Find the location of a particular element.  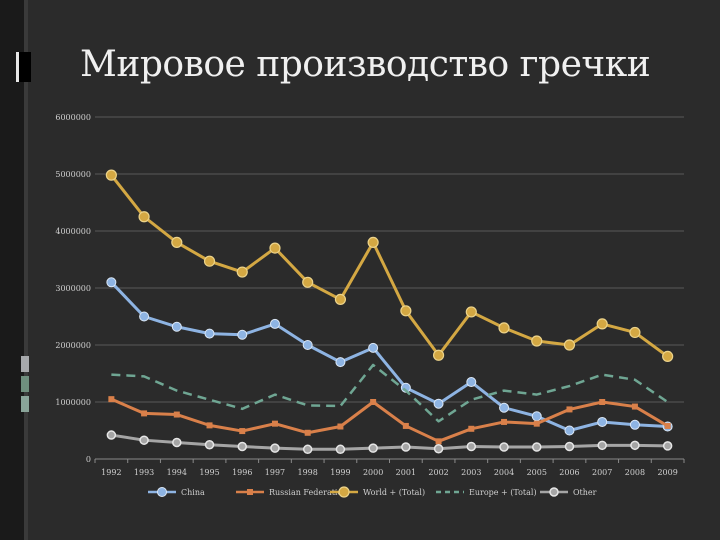

legend-item: World + (Total) is located at coordinates (377, 492).